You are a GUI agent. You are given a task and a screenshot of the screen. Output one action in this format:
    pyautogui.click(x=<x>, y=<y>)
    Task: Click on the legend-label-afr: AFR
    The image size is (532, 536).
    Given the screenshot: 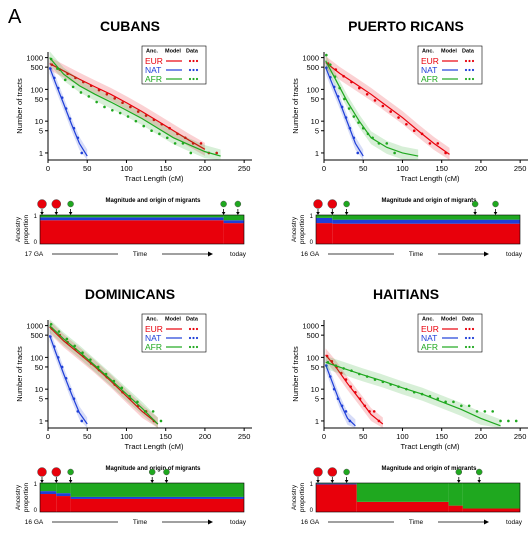 What is the action you would take?
    pyautogui.click(x=153, y=347)
    